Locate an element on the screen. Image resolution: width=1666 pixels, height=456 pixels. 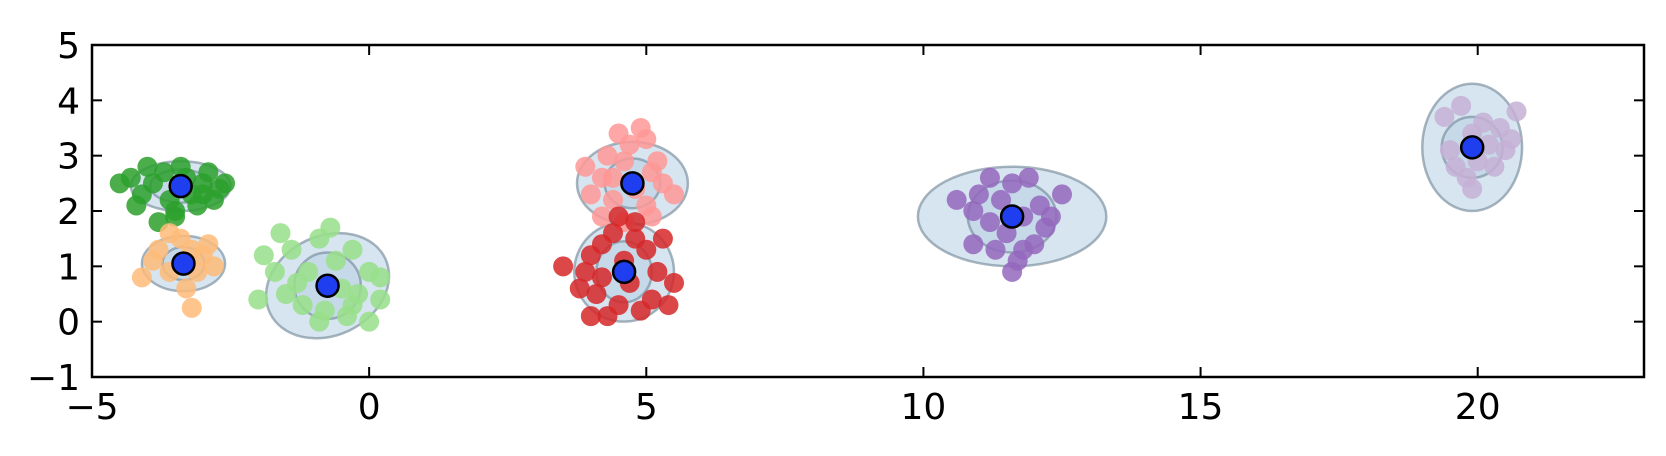
x-tick-label: −5 is located at coordinates (91, 407).